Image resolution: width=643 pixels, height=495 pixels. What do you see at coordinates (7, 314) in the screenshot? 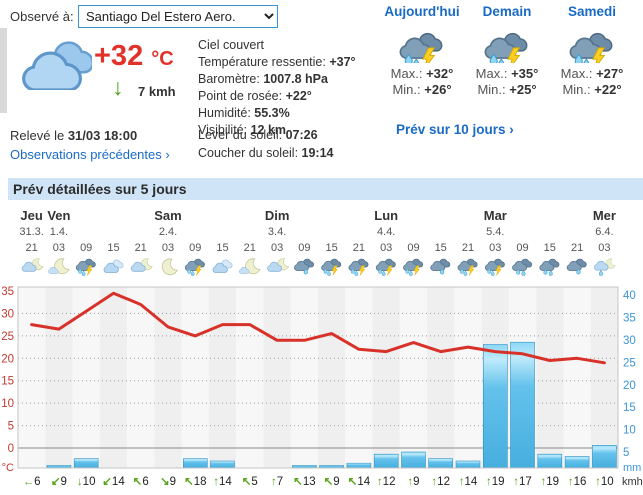
I see `left-axis-tick: 30` at bounding box center [7, 314].